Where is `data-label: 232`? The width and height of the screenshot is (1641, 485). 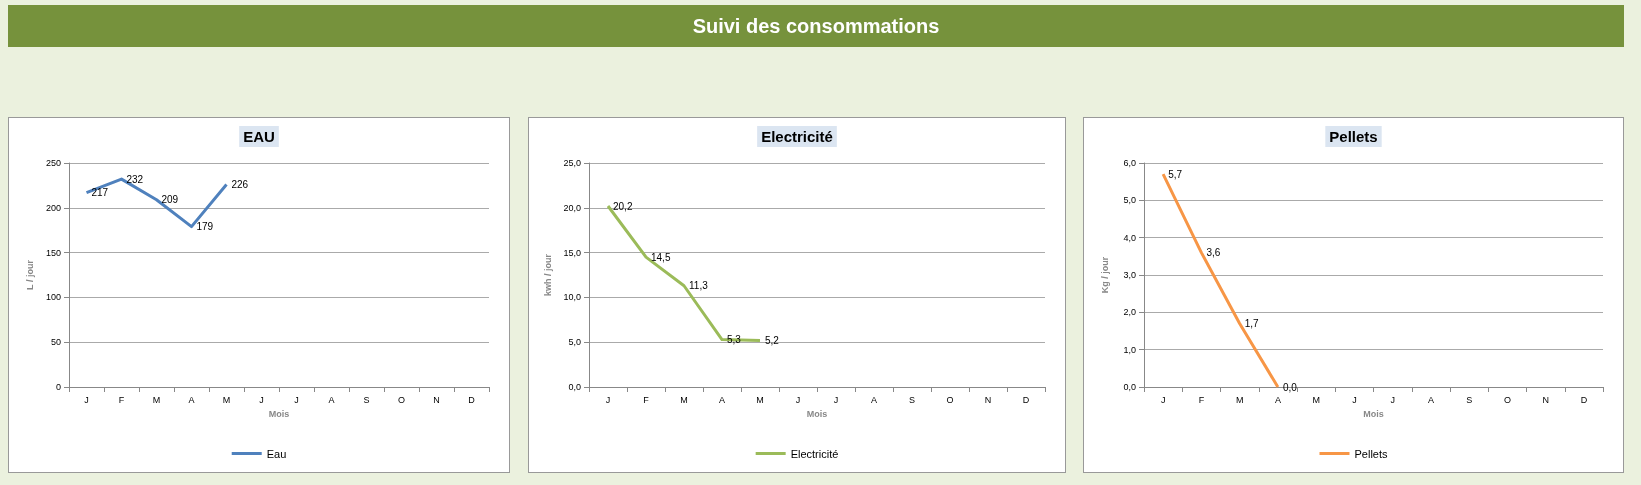
data-label: 232 is located at coordinates (135, 179).